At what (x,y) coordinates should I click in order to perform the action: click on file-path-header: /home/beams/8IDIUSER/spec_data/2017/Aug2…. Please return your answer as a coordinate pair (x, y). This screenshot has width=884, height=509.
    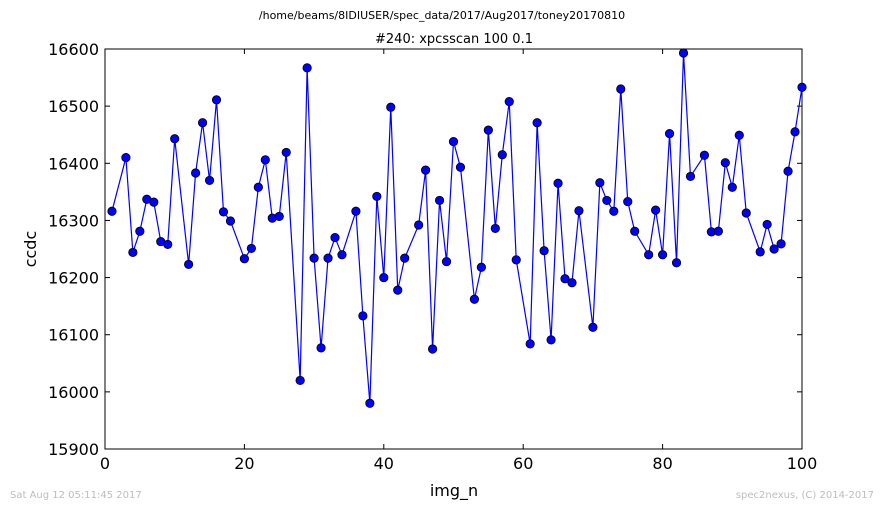
    Looking at the image, I should click on (442, 15).